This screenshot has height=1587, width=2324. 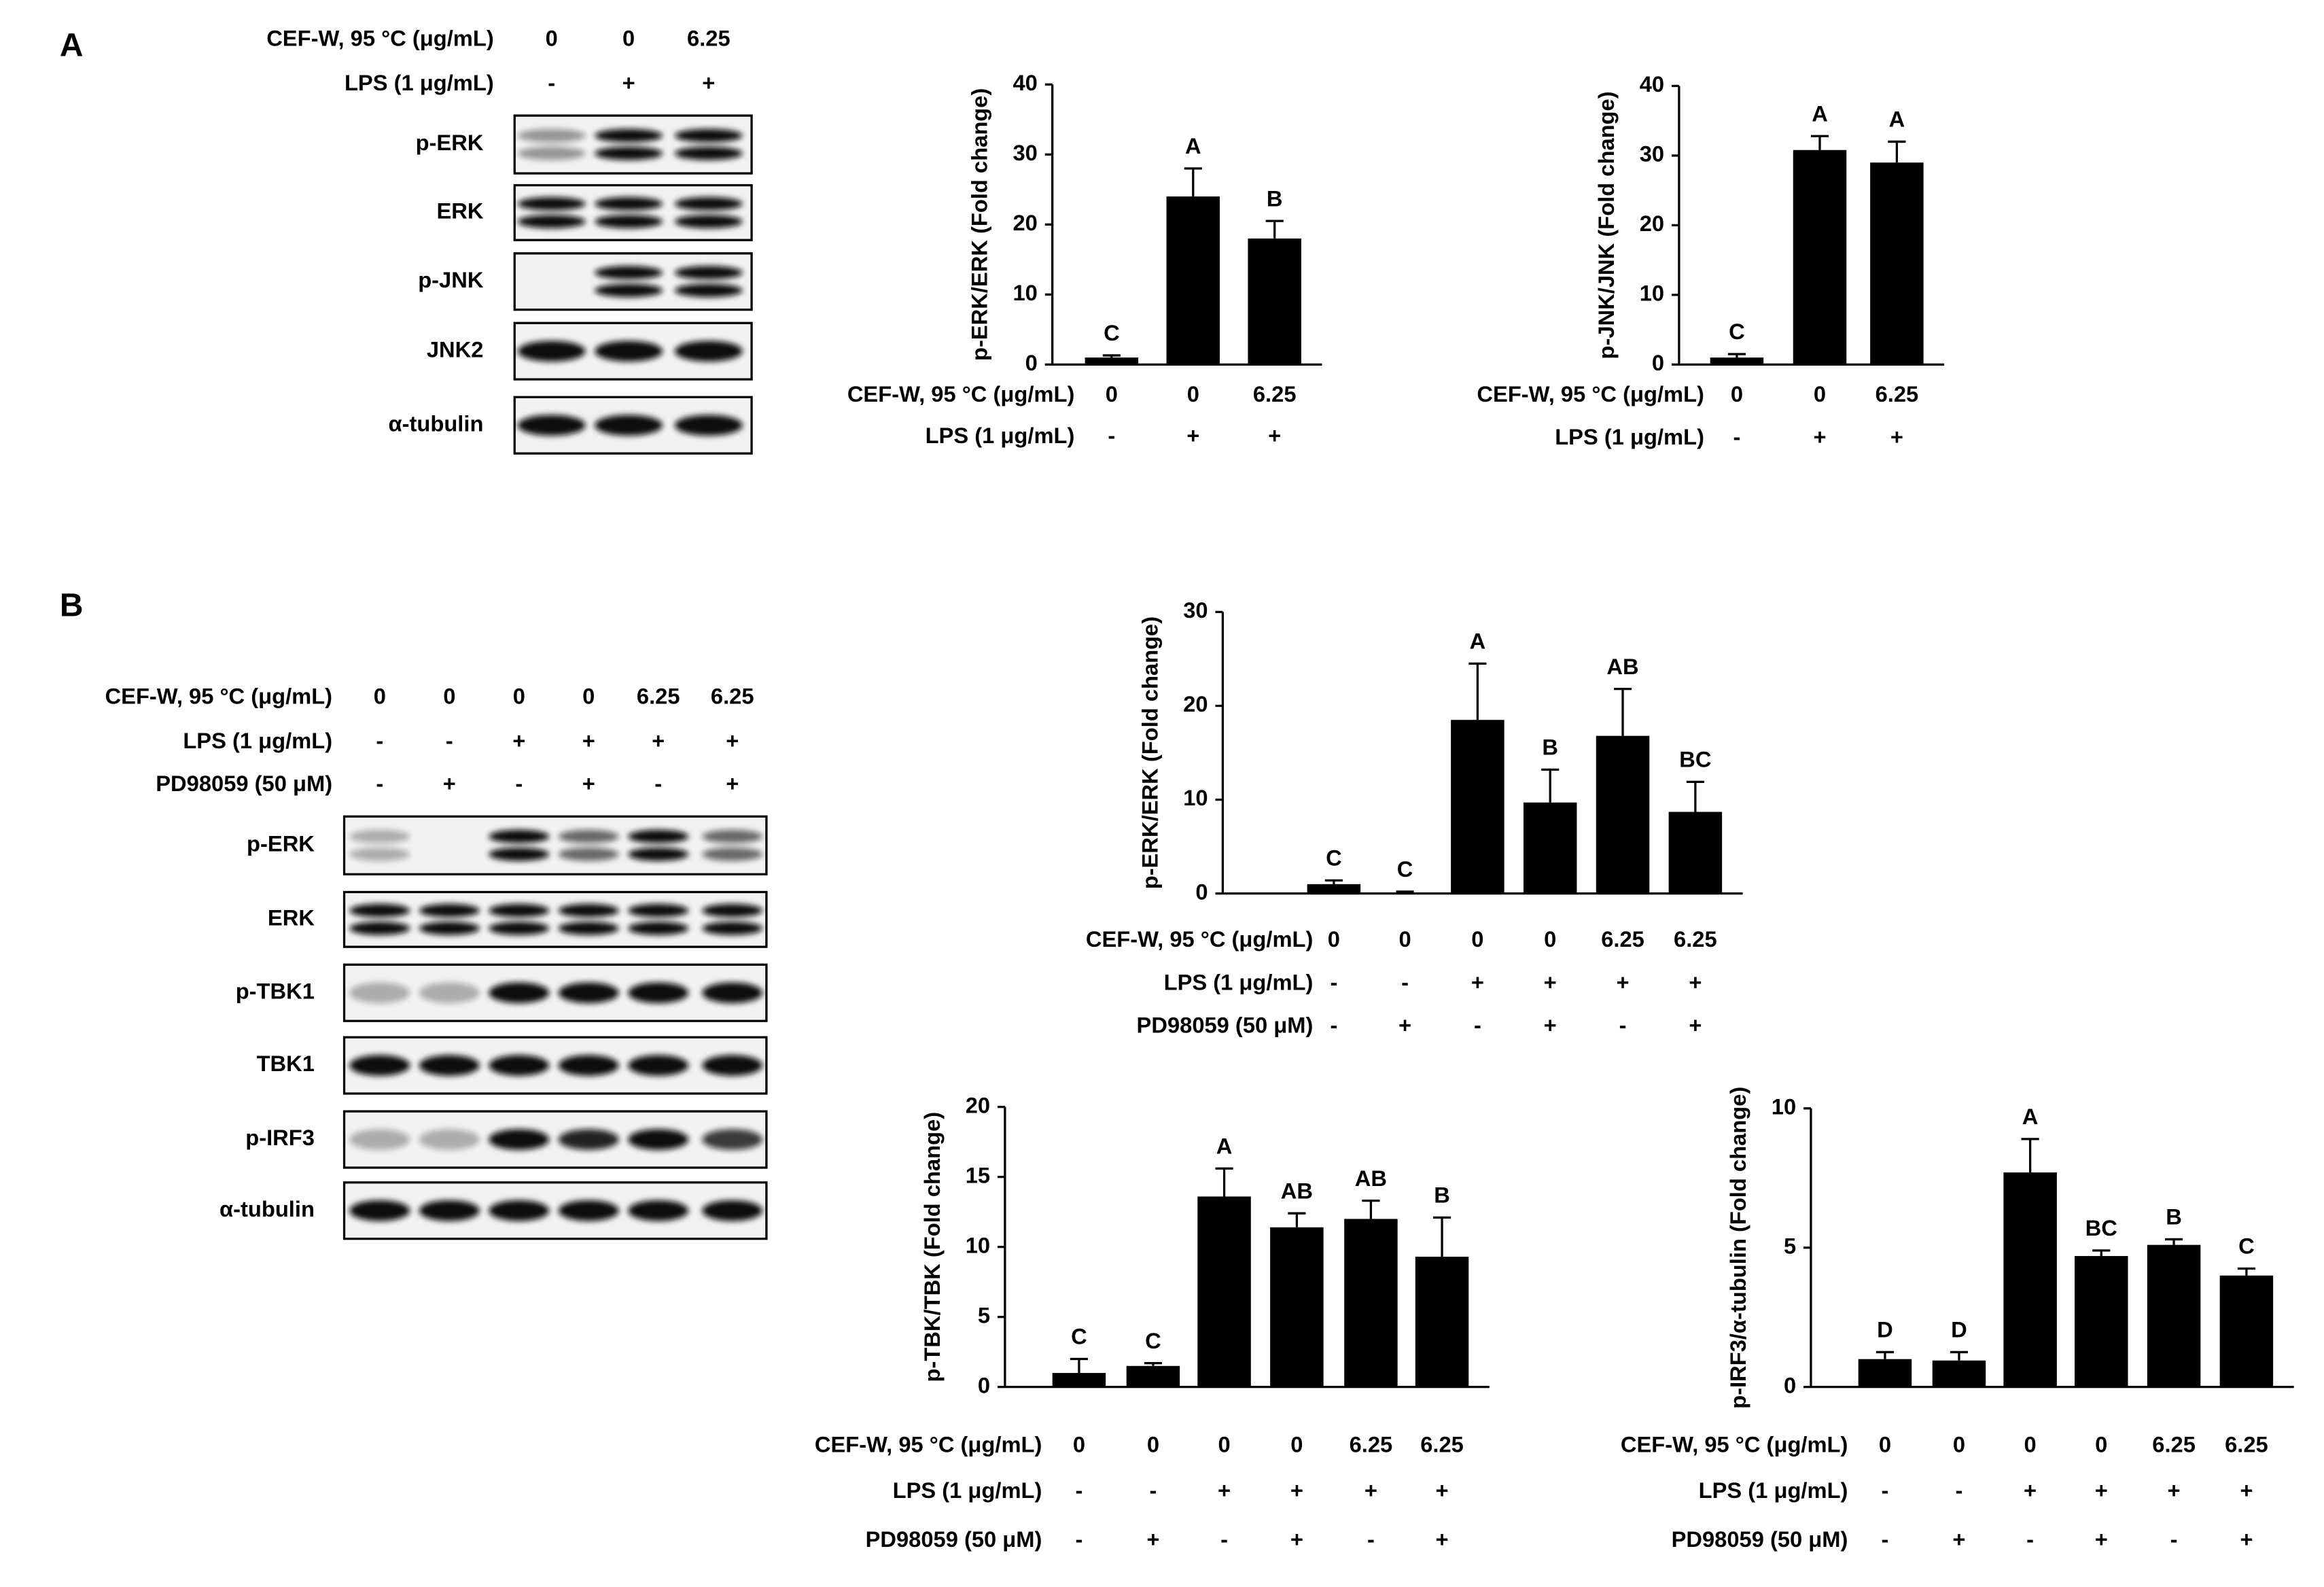 What do you see at coordinates (1031, 362) in the screenshot?
I see `y-tick-label: 0` at bounding box center [1031, 362].